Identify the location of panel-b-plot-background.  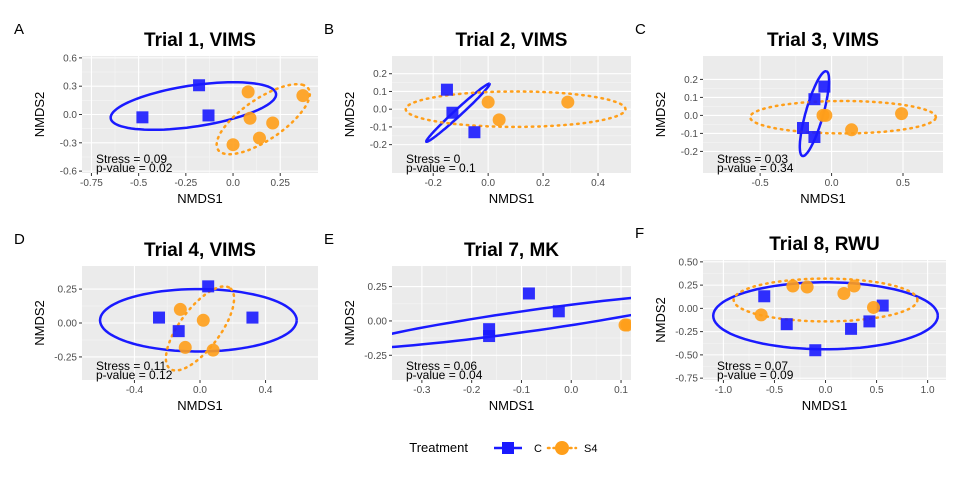
(511, 114).